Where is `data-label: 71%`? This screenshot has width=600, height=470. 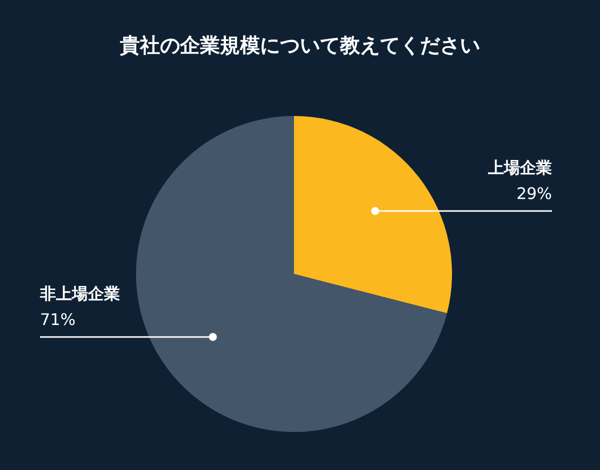
data-label: 71% is located at coordinates (58, 319).